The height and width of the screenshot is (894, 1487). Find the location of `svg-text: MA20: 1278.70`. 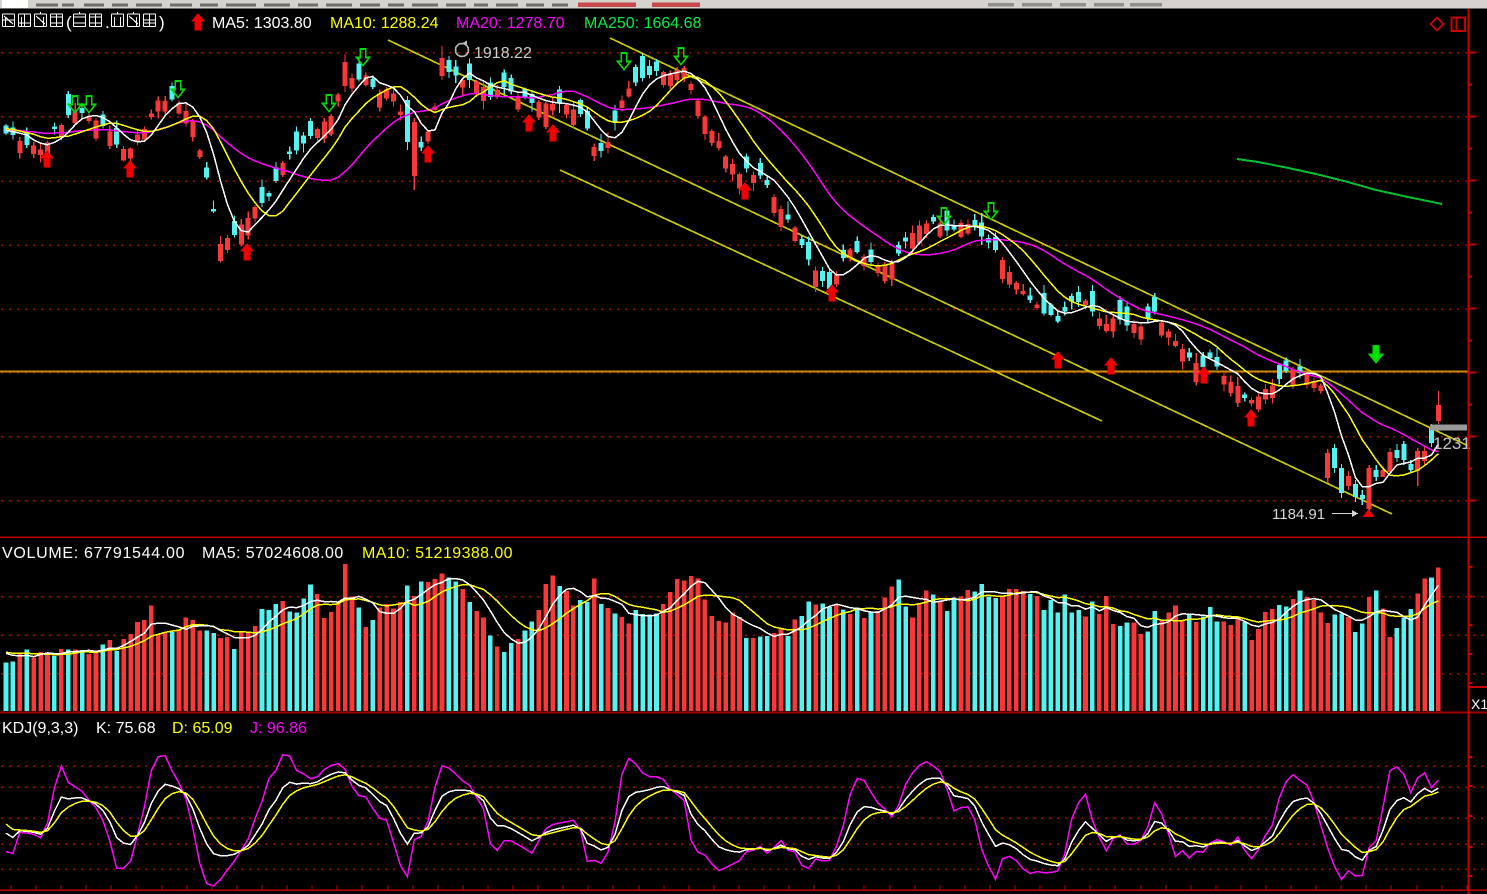

svg-text: MA20: 1278.70 is located at coordinates (510, 23).